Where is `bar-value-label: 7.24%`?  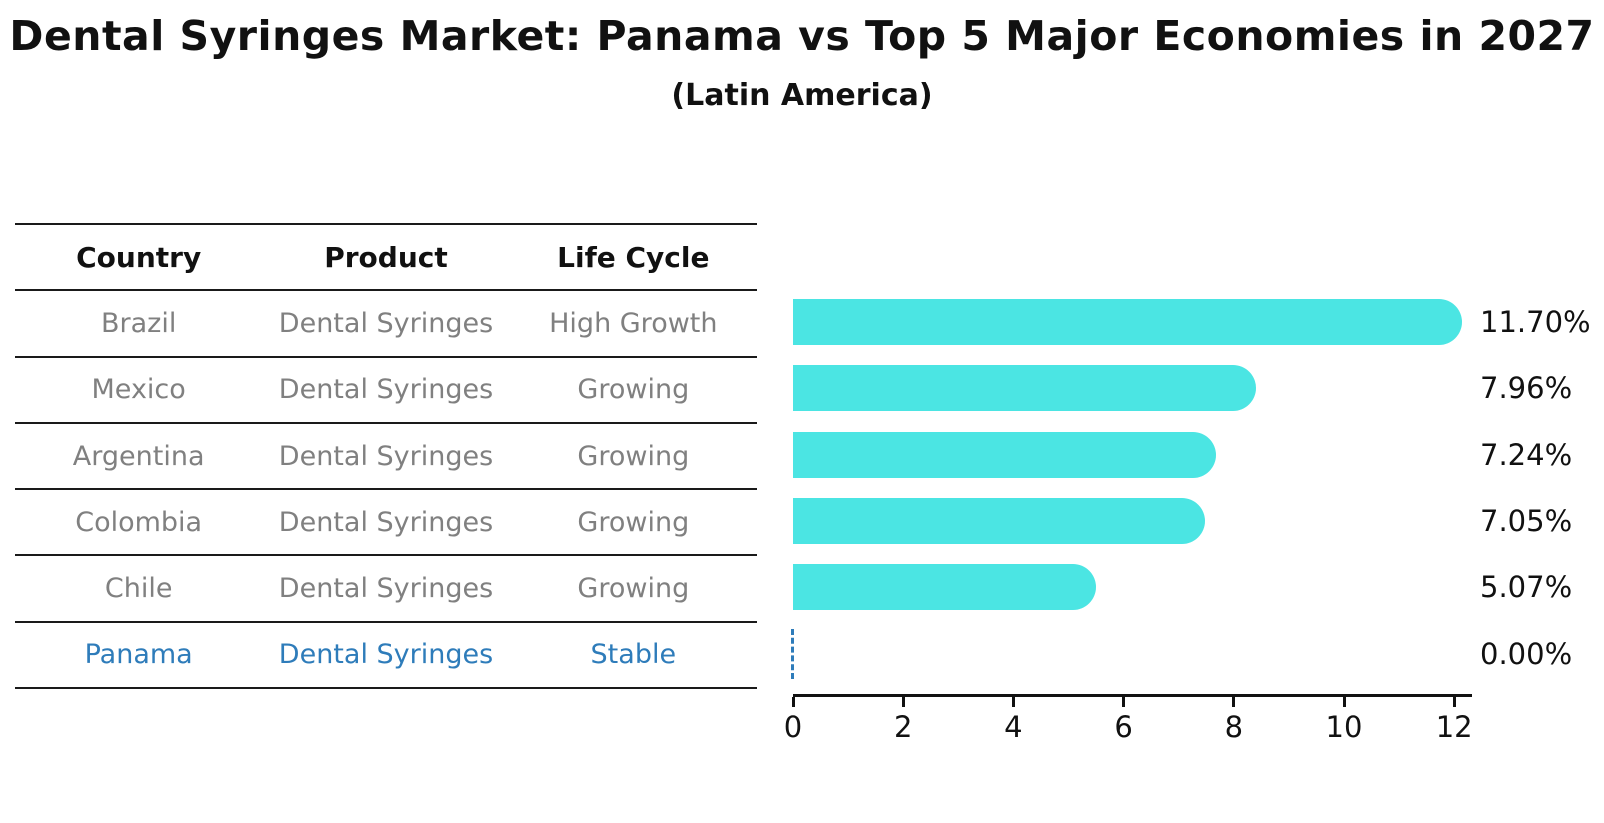 bar-value-label: 7.24% is located at coordinates (1526, 454).